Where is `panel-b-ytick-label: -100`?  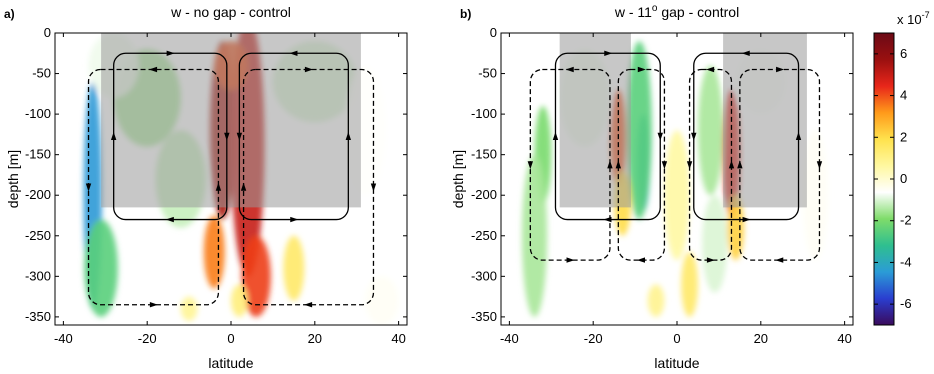 panel-b-ytick-label: -100 is located at coordinates (484, 113).